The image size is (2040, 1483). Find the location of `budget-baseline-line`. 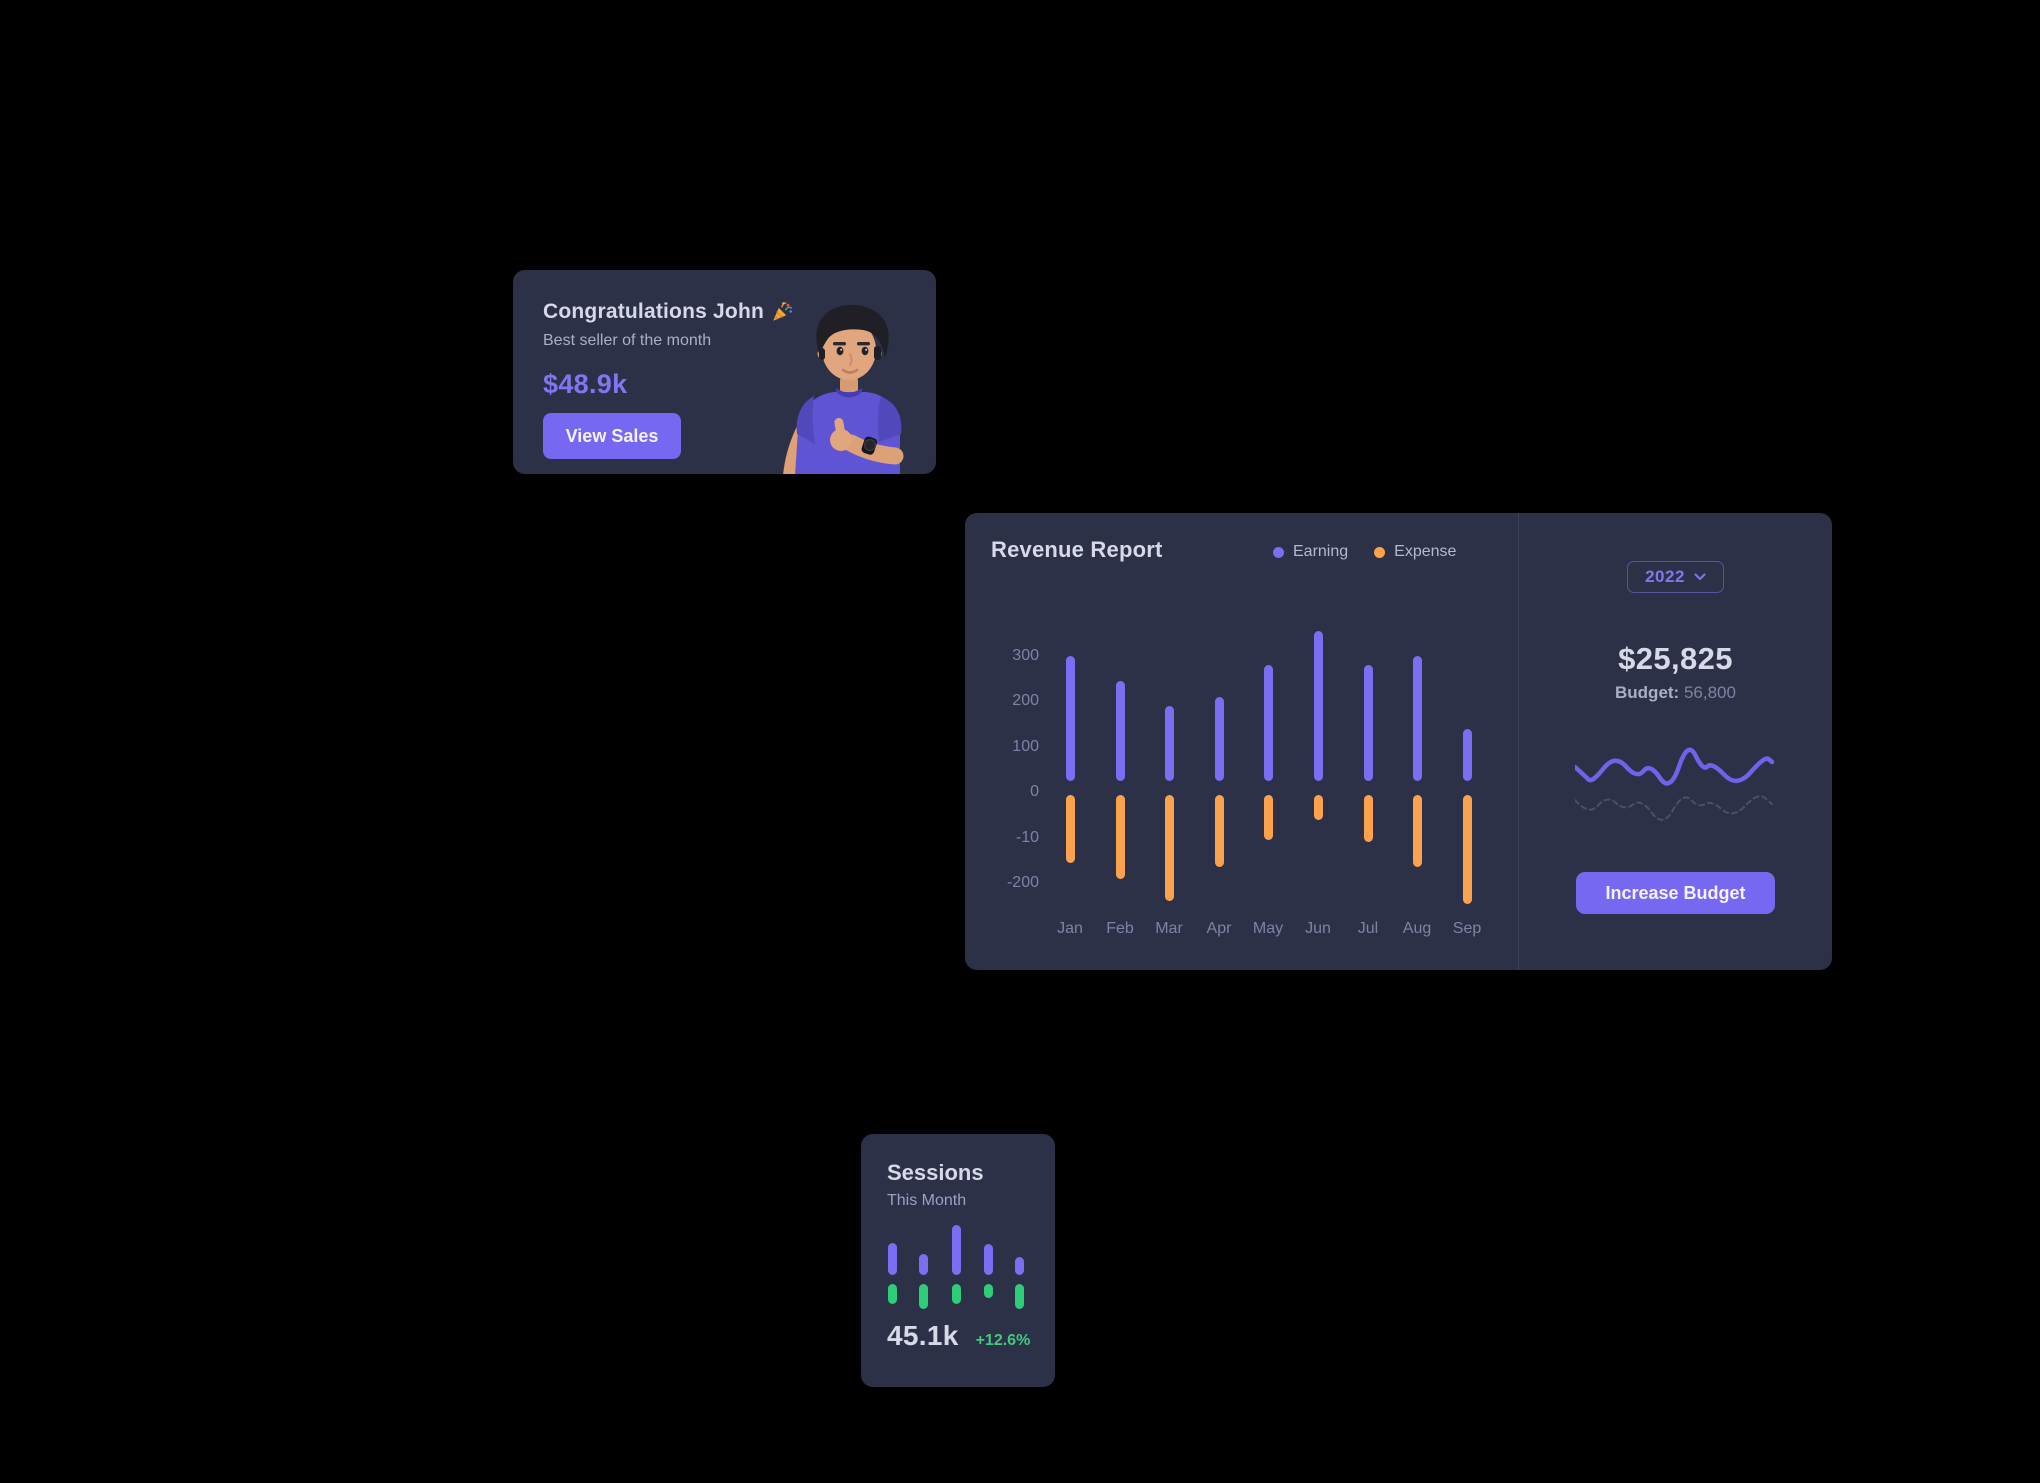

budget-baseline-line is located at coordinates (1674, 808).